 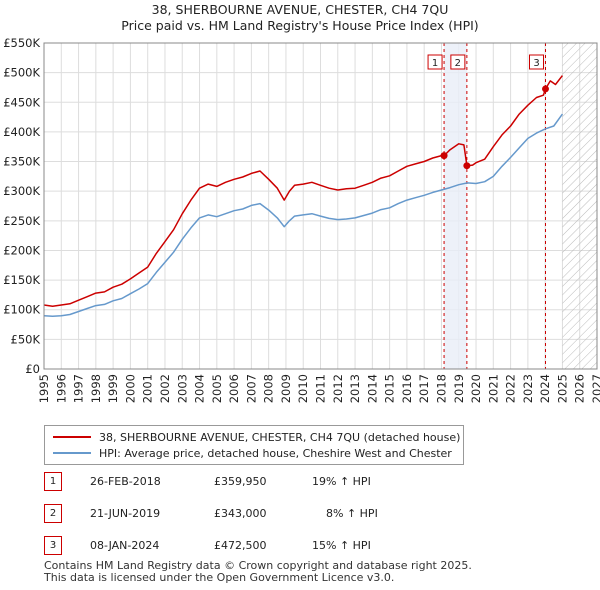 I want to click on x-tick-label: 2015, so click(x=390, y=388).